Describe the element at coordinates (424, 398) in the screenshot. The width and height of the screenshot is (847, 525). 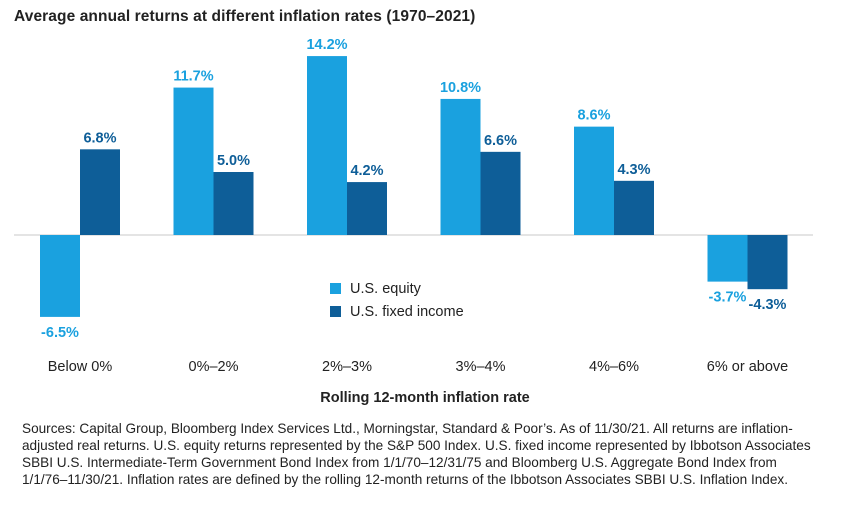
I see `x-axis-title: Rolling 12-month inflation rate` at that location.